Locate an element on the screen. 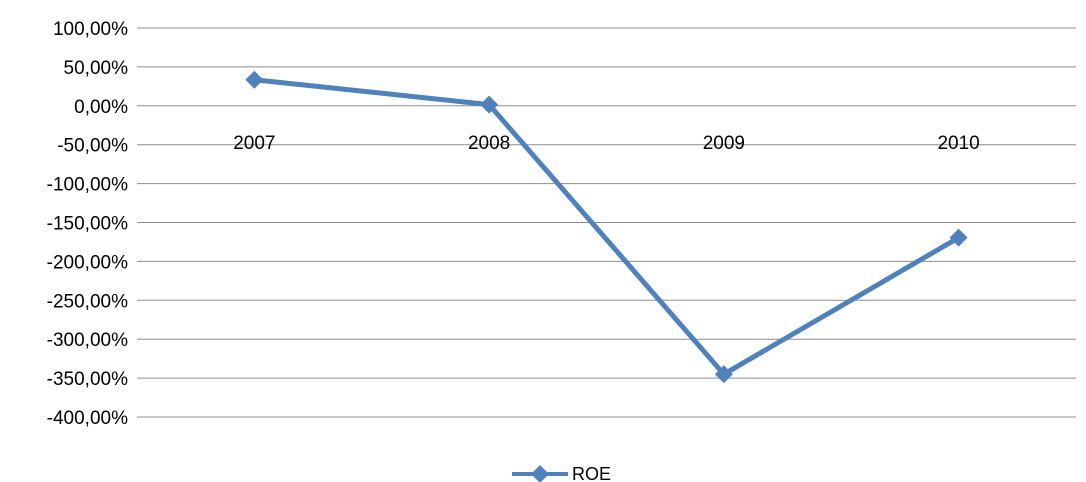 The image size is (1086, 482). y-tick-label: -350,00% is located at coordinates (87, 379).